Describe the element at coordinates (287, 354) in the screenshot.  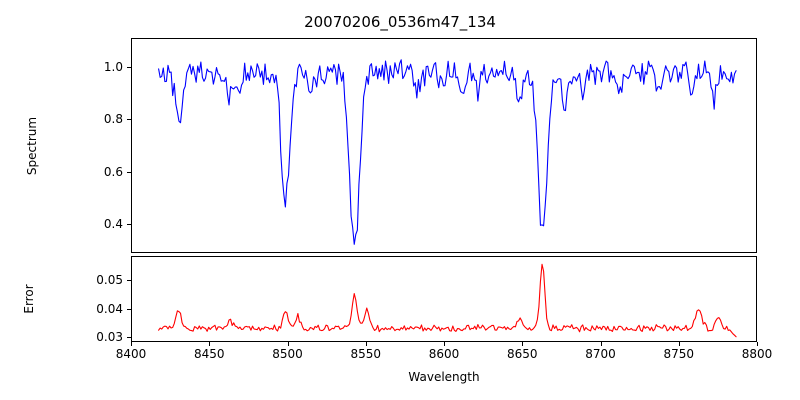
I see `xtick-8500: 8500` at that location.